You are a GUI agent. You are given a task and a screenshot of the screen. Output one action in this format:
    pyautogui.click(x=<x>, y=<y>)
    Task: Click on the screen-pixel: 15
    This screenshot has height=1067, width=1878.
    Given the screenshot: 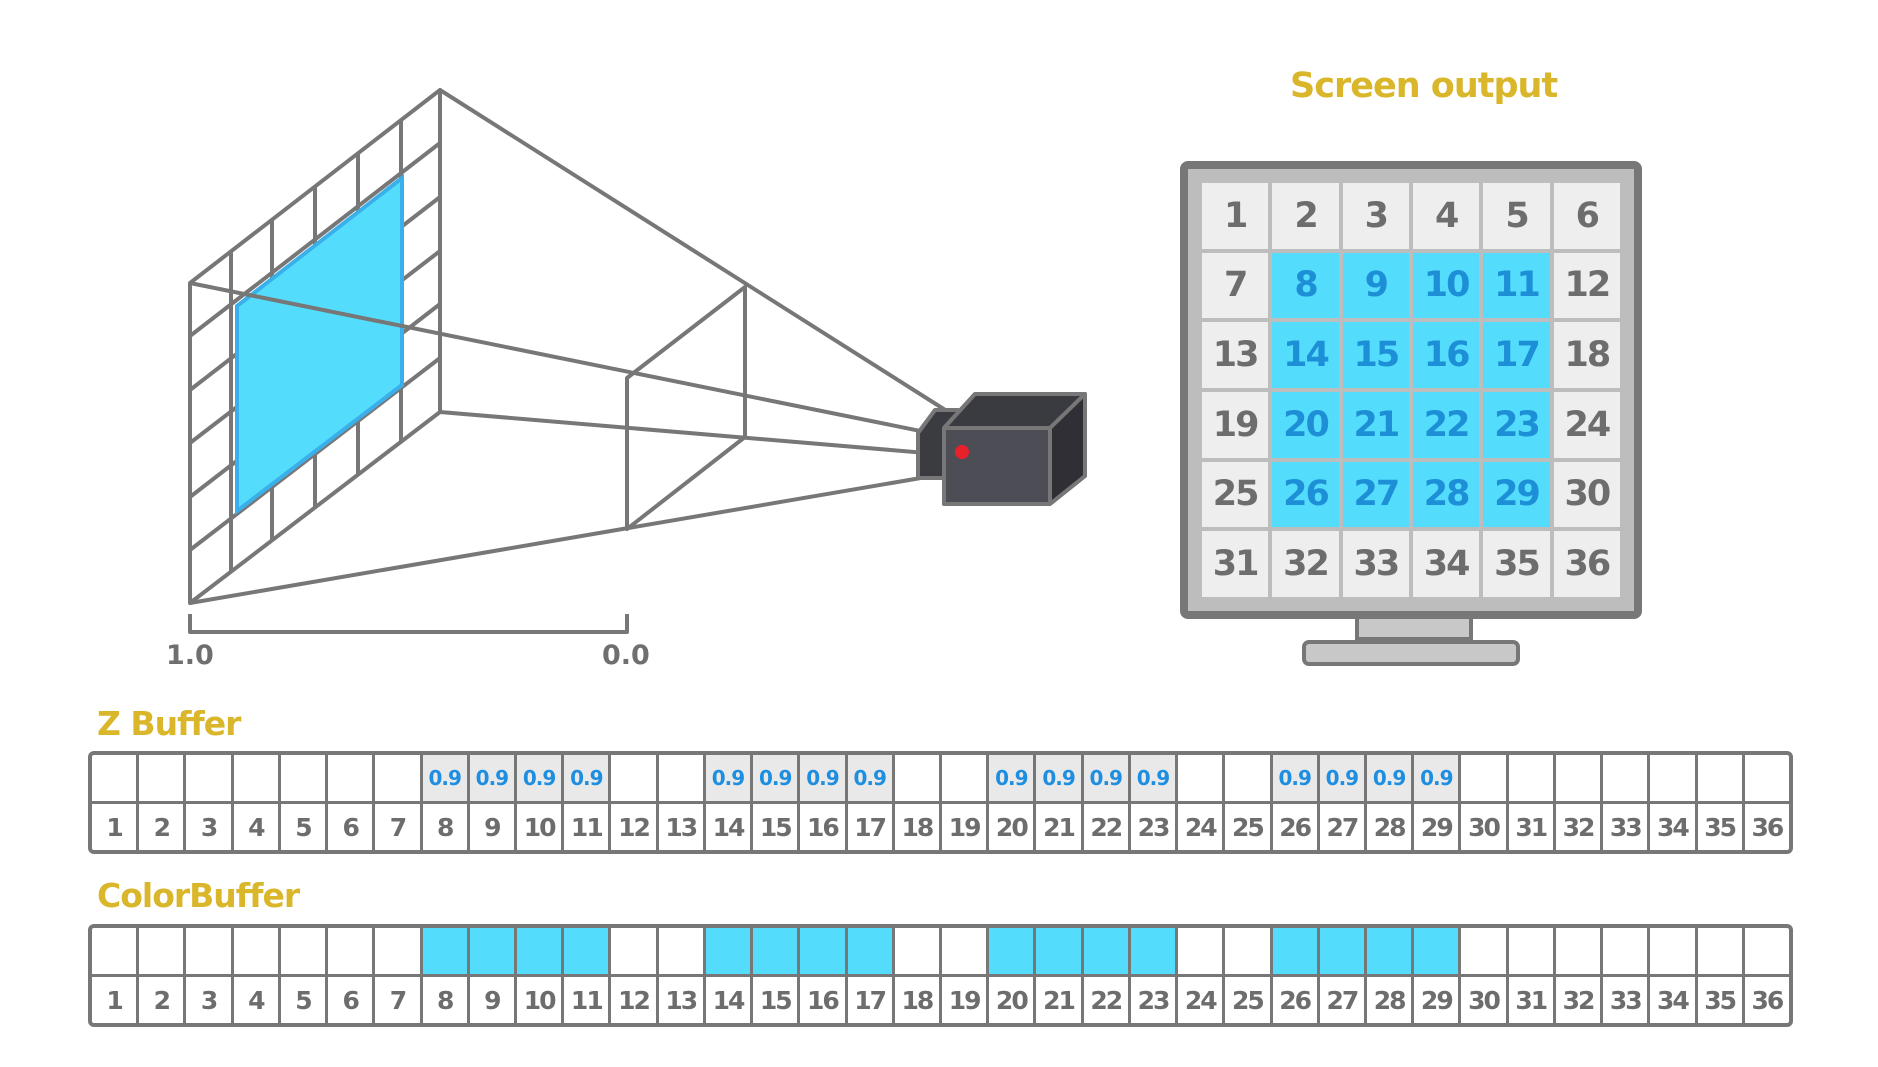 What is the action you would take?
    pyautogui.click(x=1375, y=355)
    